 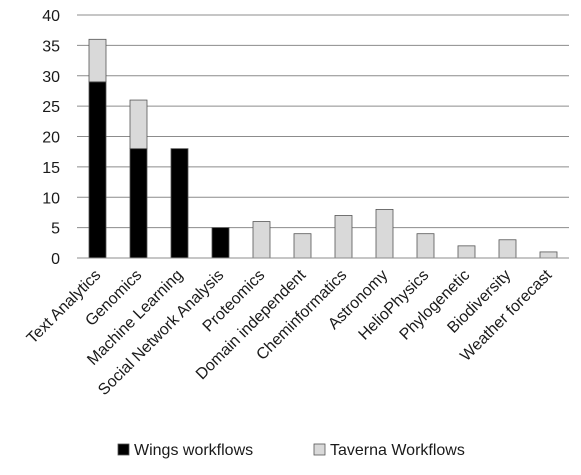 I want to click on y-tick-label: 15, so click(x=51, y=168).